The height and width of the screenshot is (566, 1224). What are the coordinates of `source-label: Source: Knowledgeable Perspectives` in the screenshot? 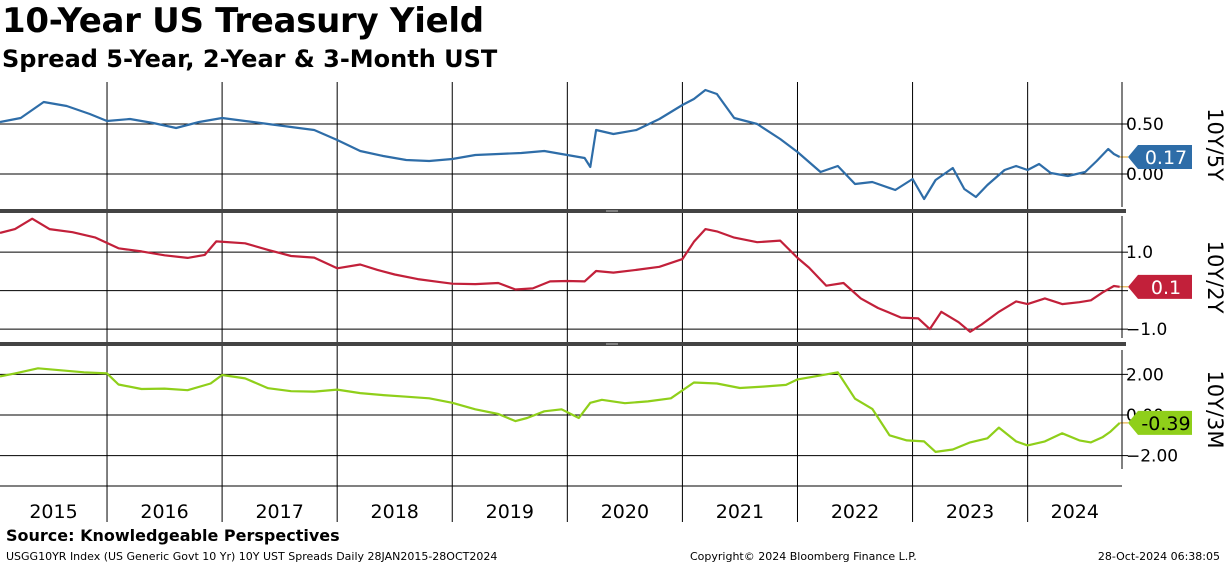 It's located at (173, 535).